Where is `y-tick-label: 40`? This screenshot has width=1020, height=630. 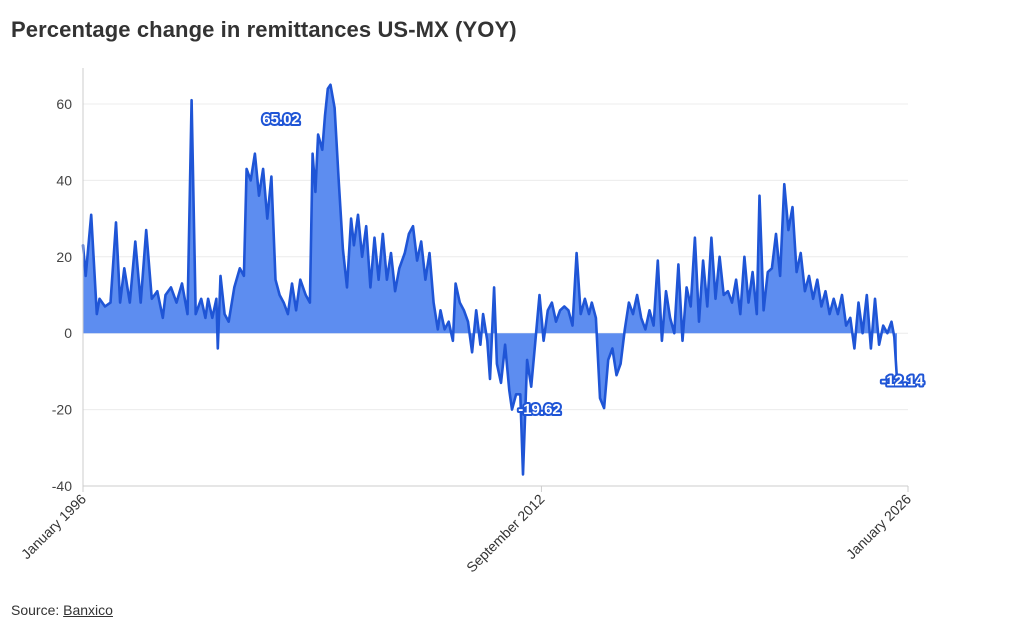
y-tick-label: 40 is located at coordinates (64, 180).